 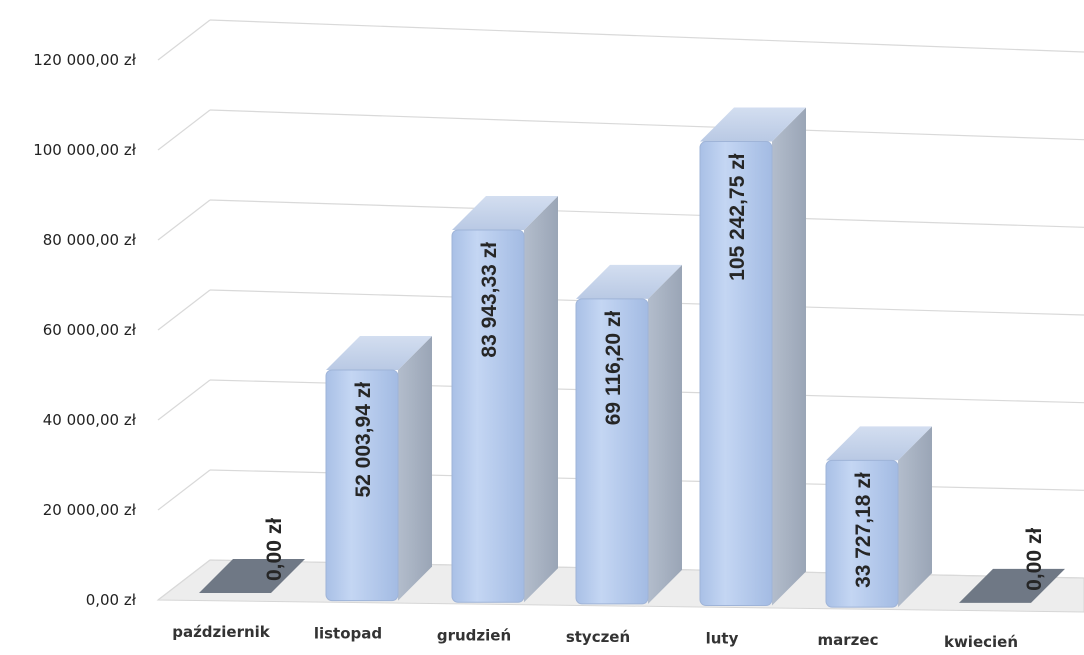 What do you see at coordinates (111, 600) in the screenshot?
I see `y-tick-label: 0,00 zł` at bounding box center [111, 600].